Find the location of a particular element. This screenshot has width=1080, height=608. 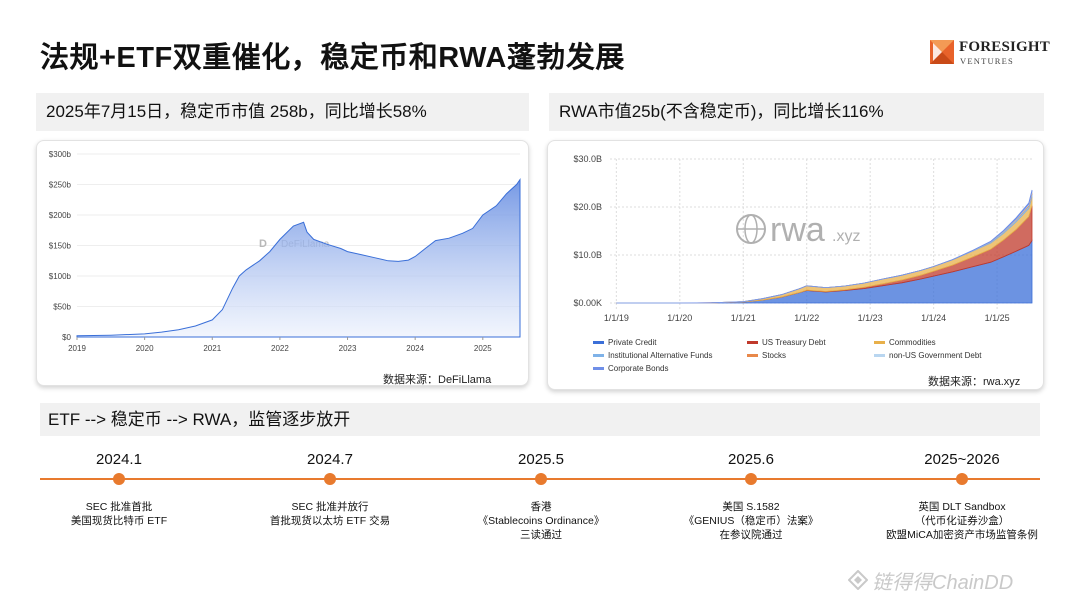

rwa-watermark-text: rwa is located at coordinates (797, 230).